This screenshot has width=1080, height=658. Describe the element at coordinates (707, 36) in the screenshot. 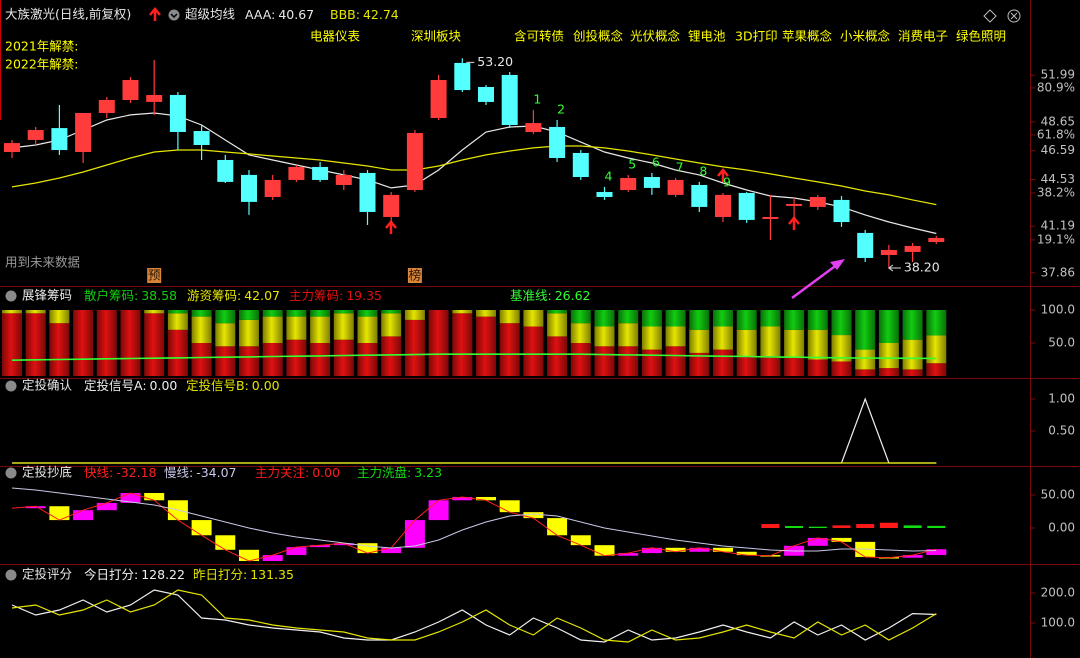

I see `concept-tag: 锂电池` at that location.